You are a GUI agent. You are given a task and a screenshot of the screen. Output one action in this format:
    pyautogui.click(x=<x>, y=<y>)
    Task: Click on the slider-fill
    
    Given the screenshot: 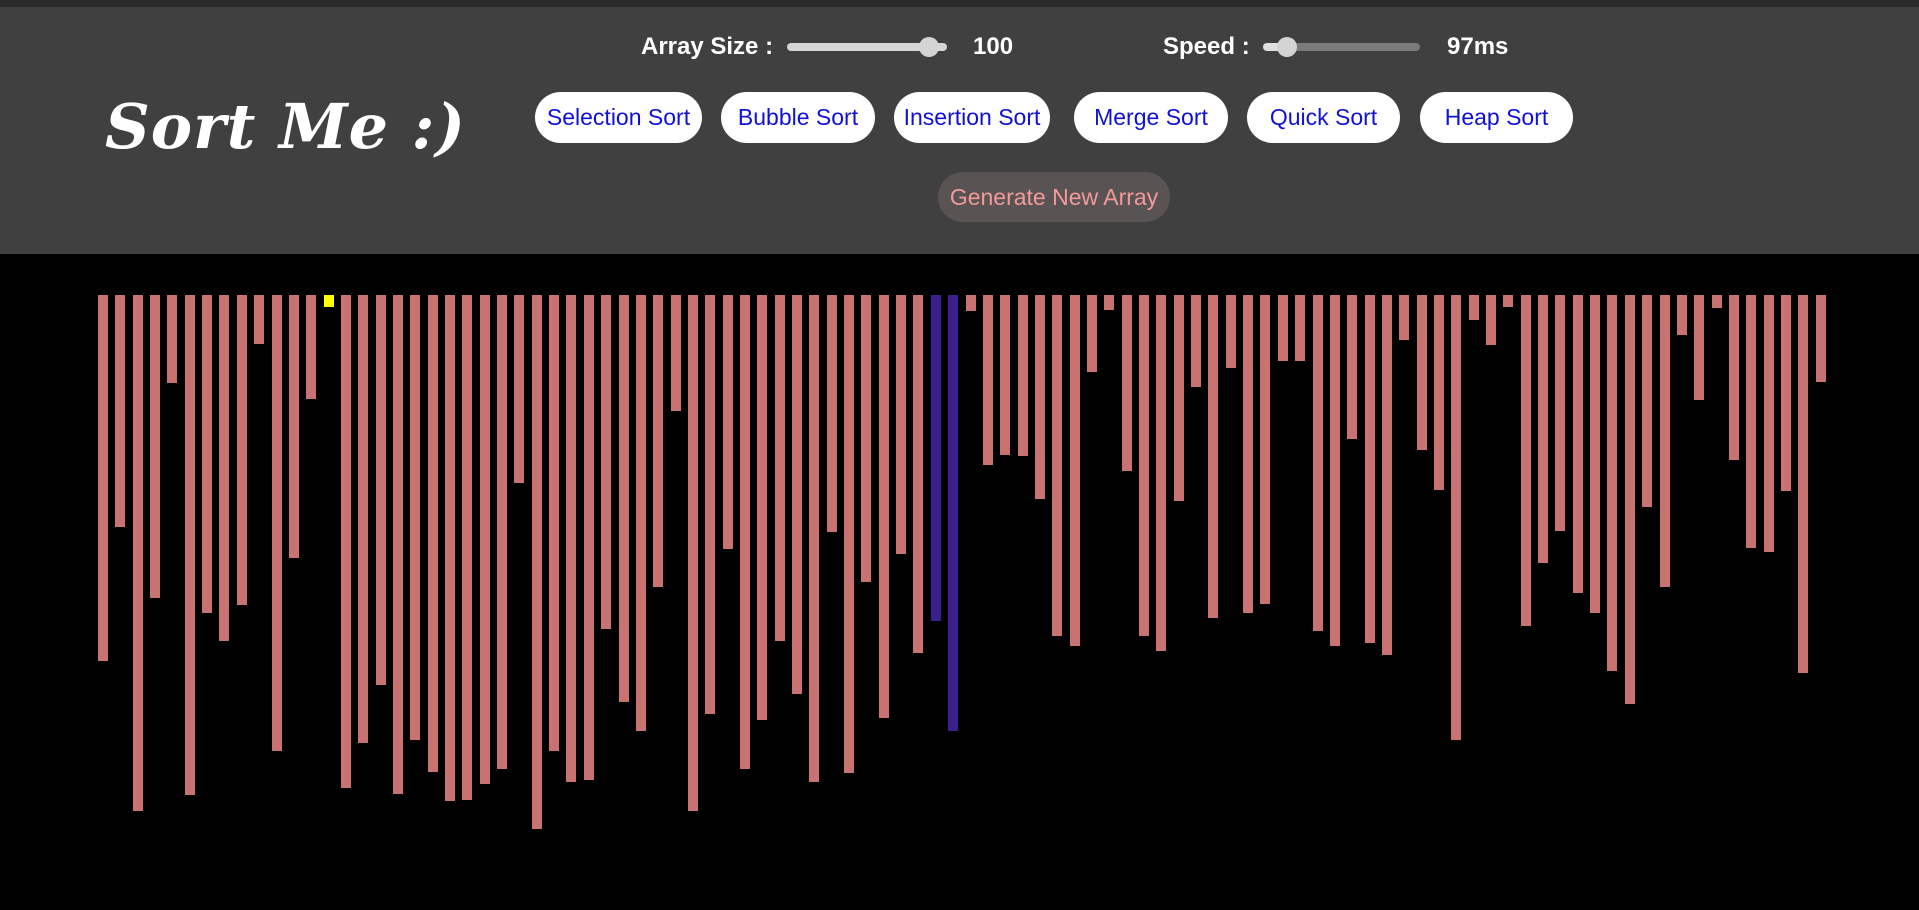 What is the action you would take?
    pyautogui.click(x=1275, y=47)
    